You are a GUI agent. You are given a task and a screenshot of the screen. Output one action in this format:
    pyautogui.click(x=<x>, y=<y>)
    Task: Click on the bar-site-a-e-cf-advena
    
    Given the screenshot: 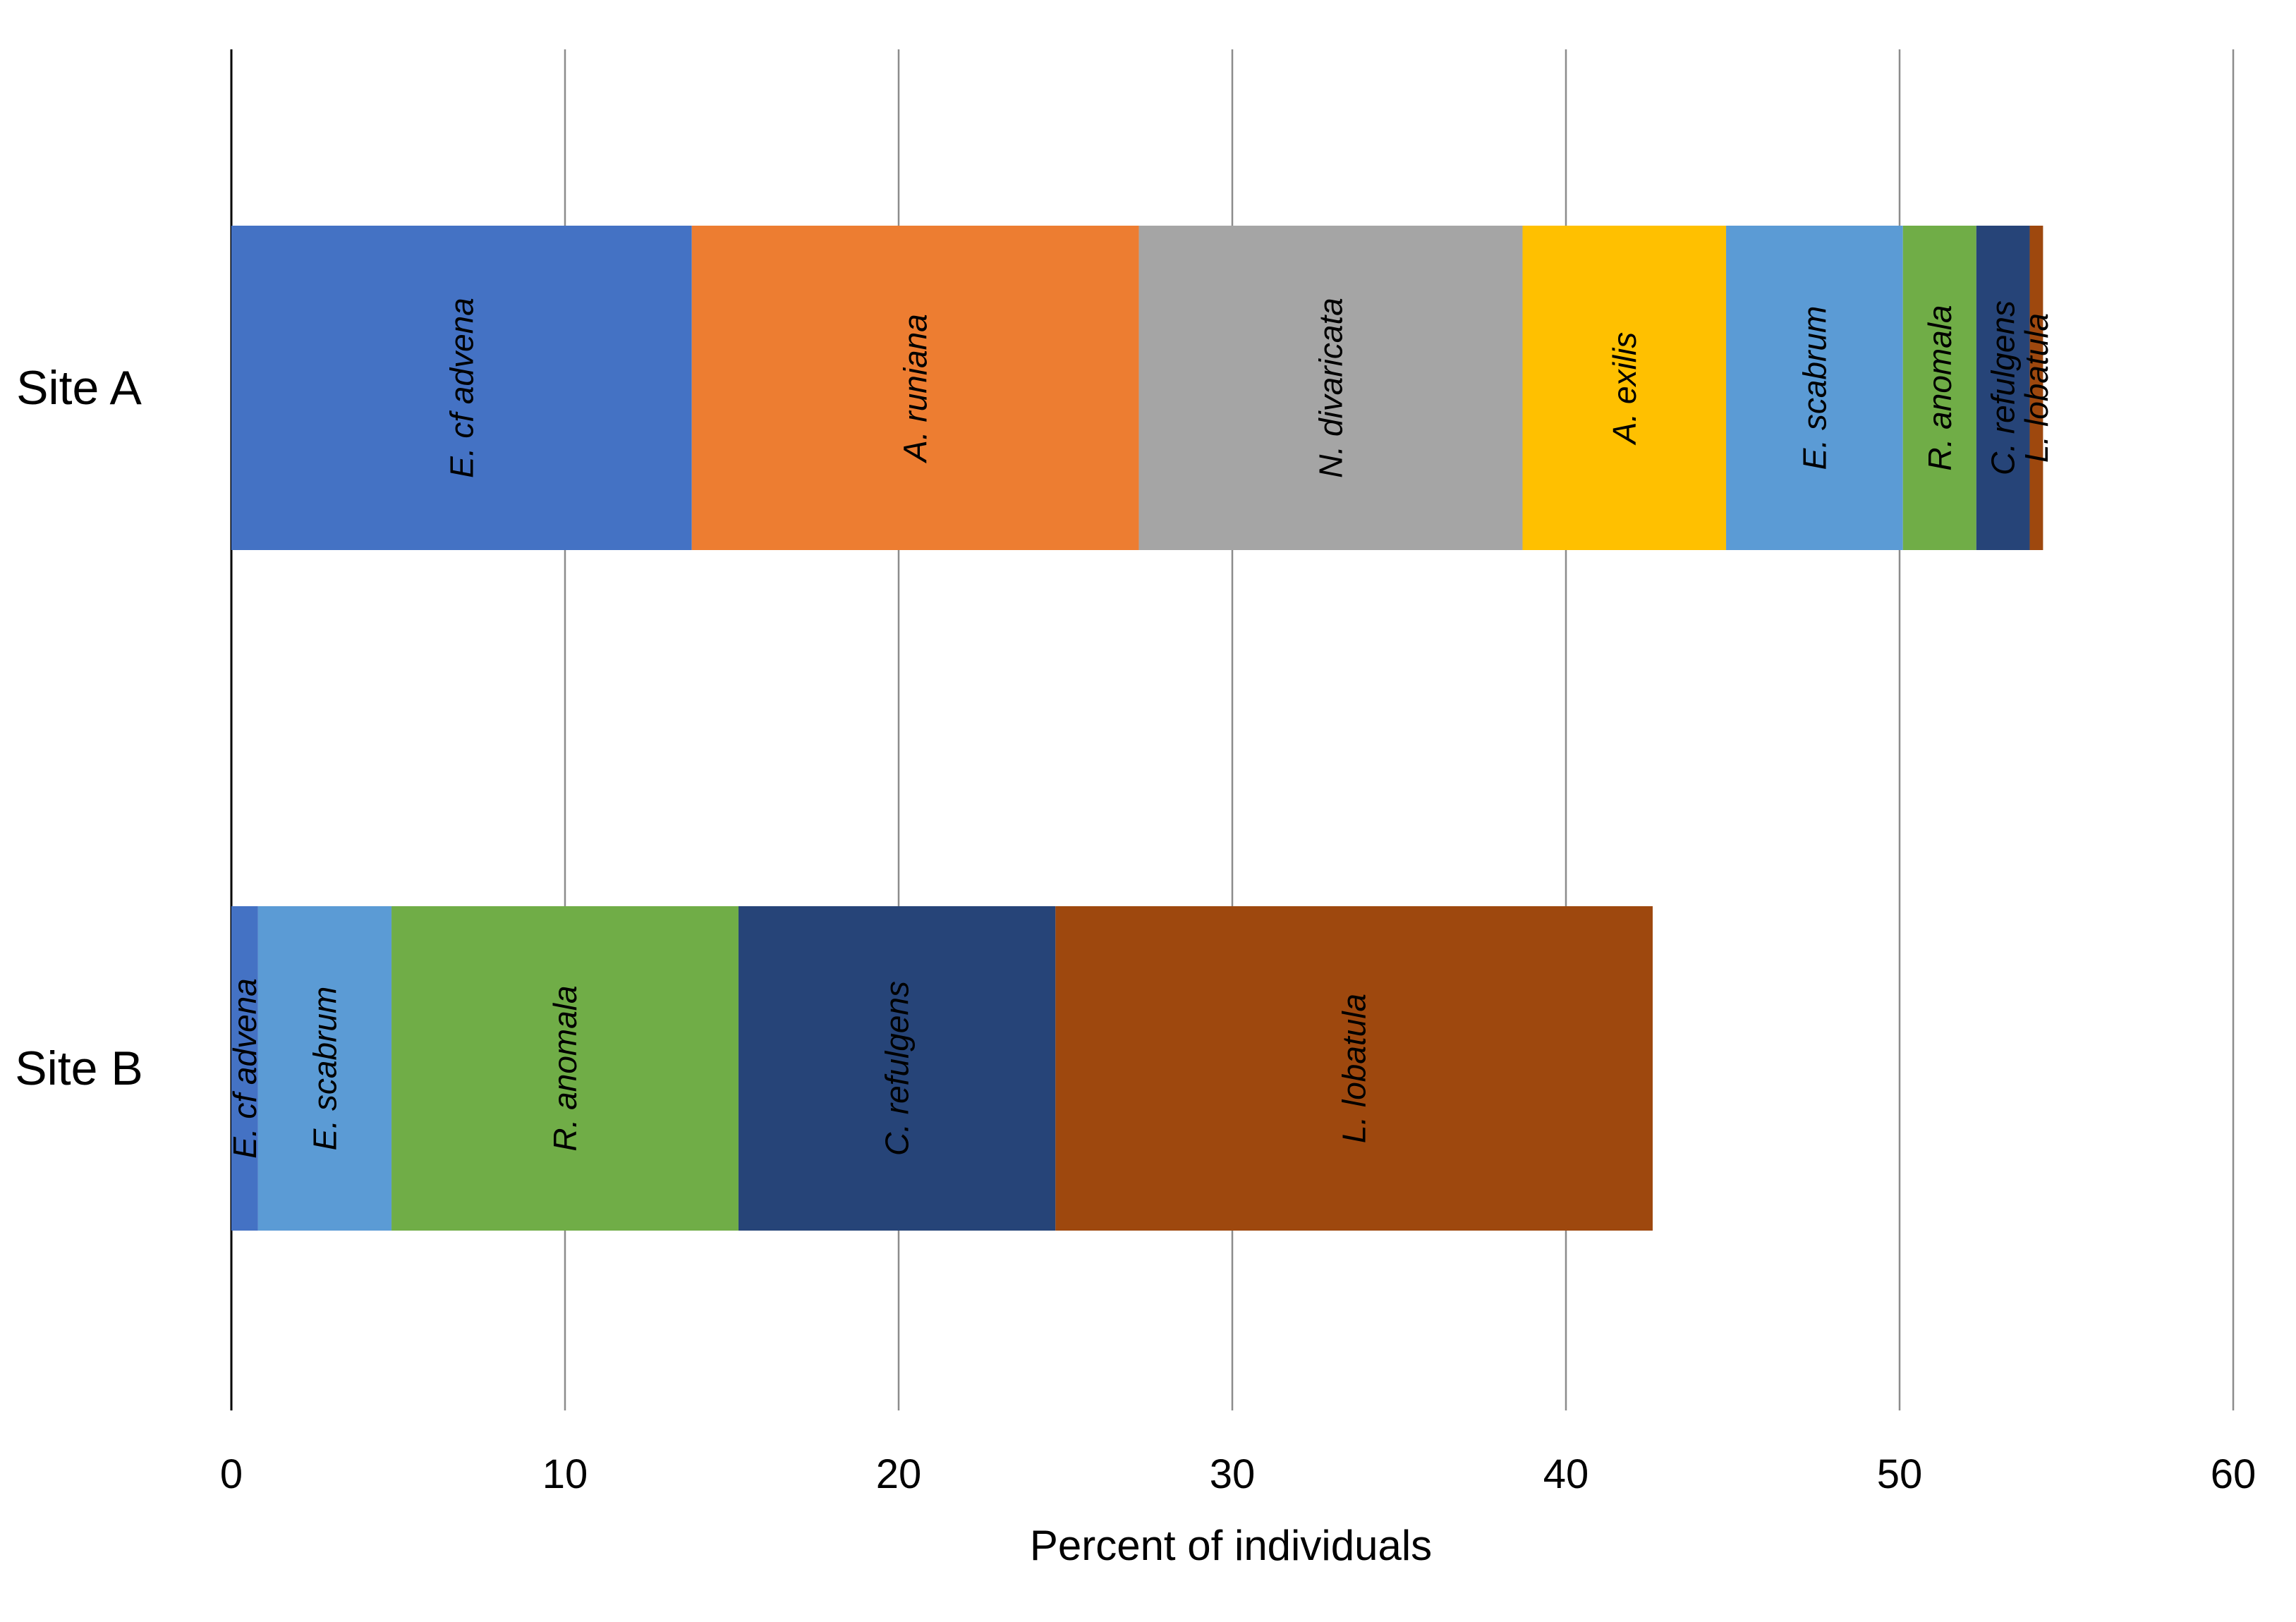 What is the action you would take?
    pyautogui.click(x=461, y=388)
    